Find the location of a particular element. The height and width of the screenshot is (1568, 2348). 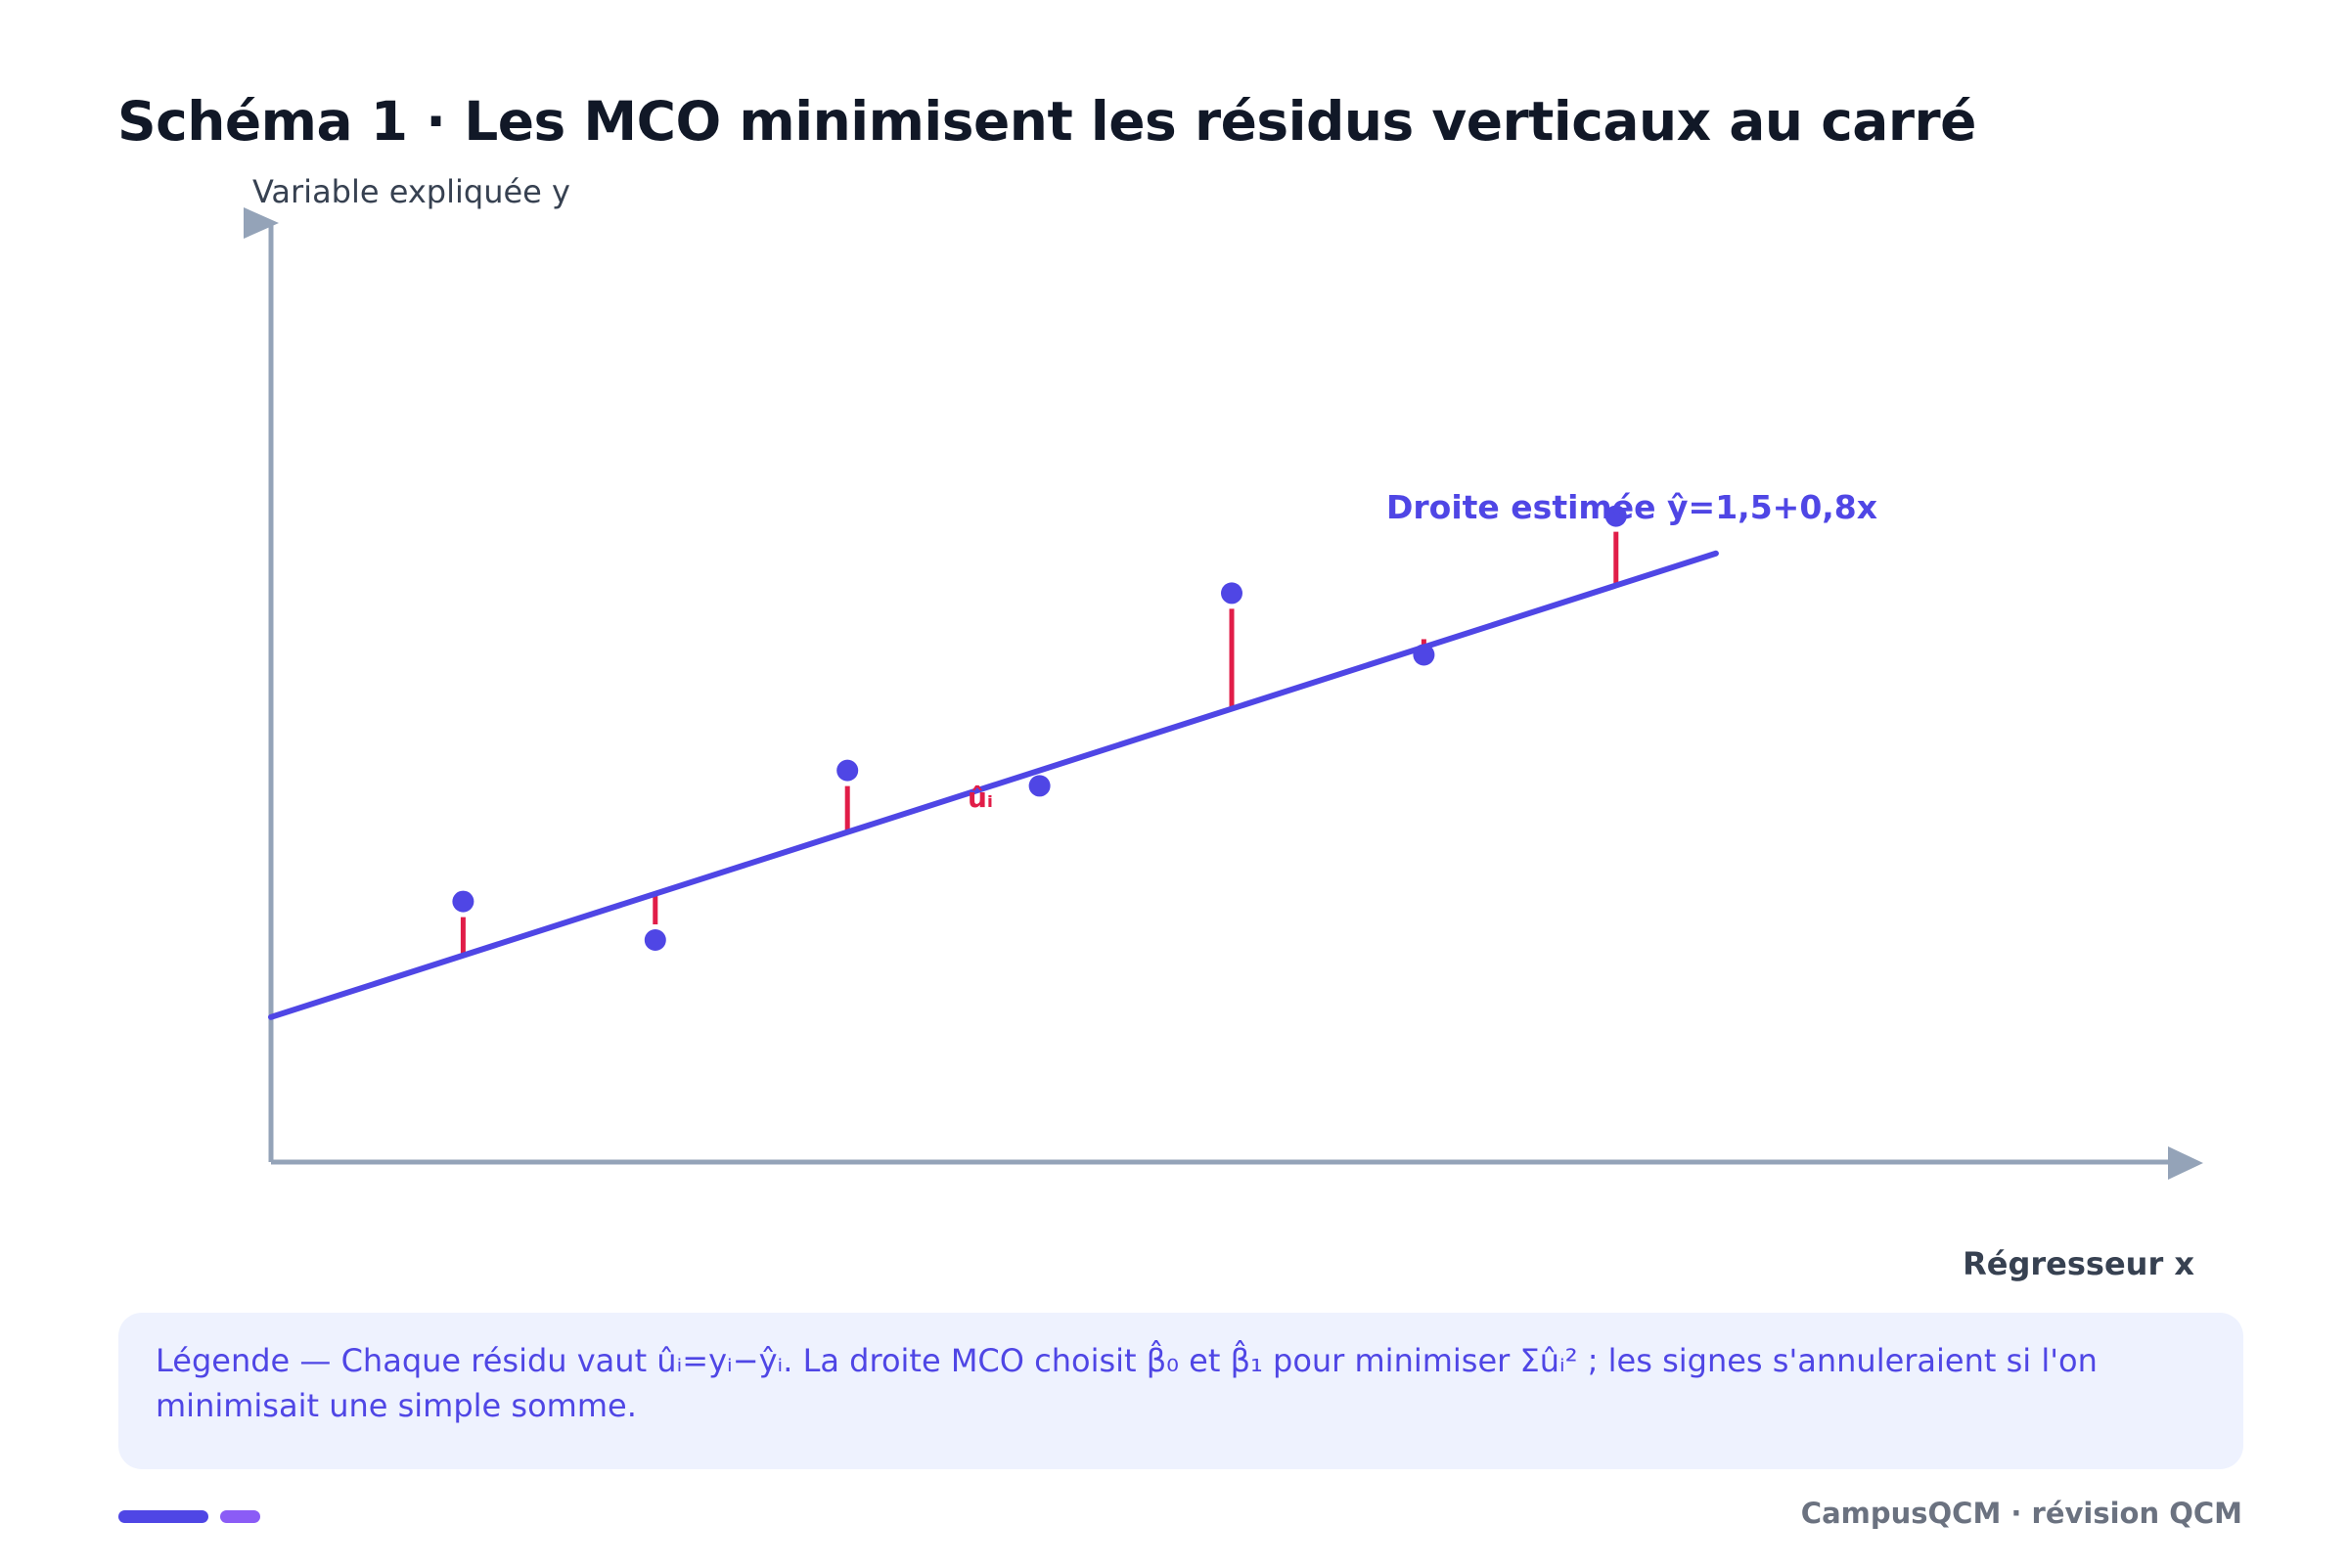

y-axis-arrow is located at coordinates (261, 223).